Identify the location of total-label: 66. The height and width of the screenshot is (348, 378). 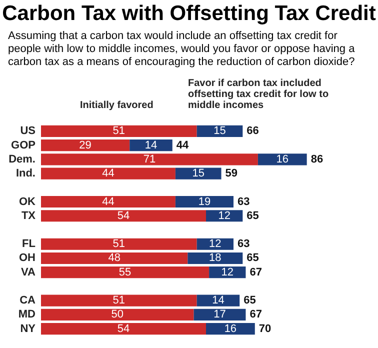
(252, 131).